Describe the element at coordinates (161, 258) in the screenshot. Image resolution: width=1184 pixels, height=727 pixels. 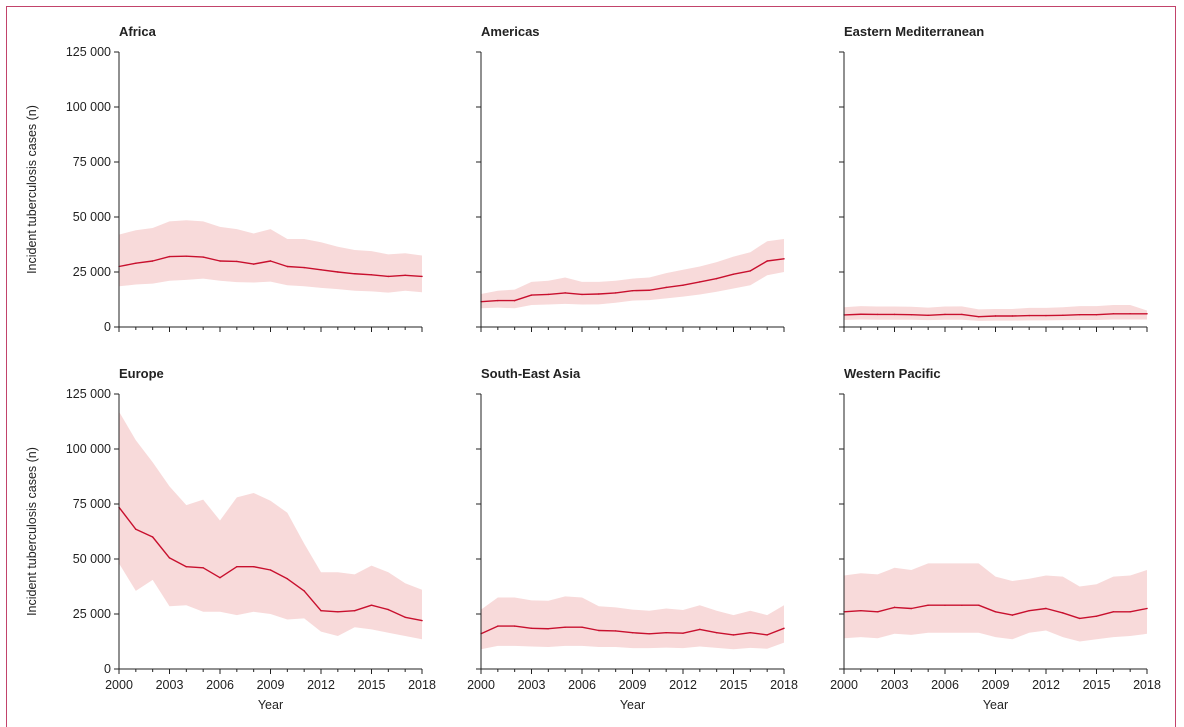
I see `line-segment-africa-2002` at that location.